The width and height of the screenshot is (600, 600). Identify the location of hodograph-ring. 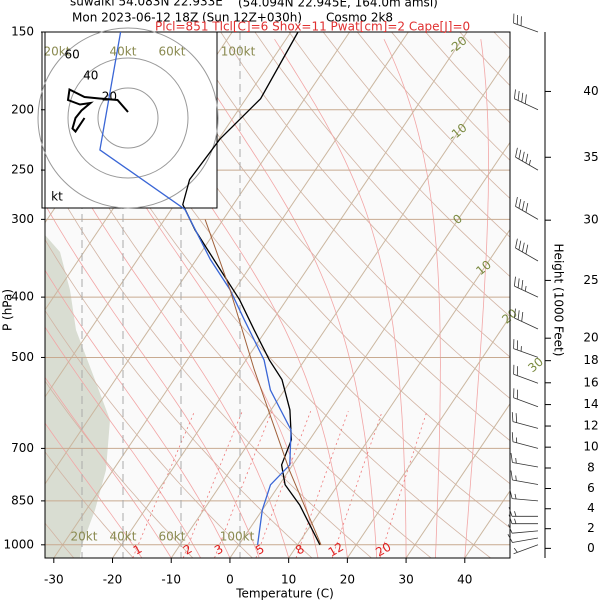
(128, 118).